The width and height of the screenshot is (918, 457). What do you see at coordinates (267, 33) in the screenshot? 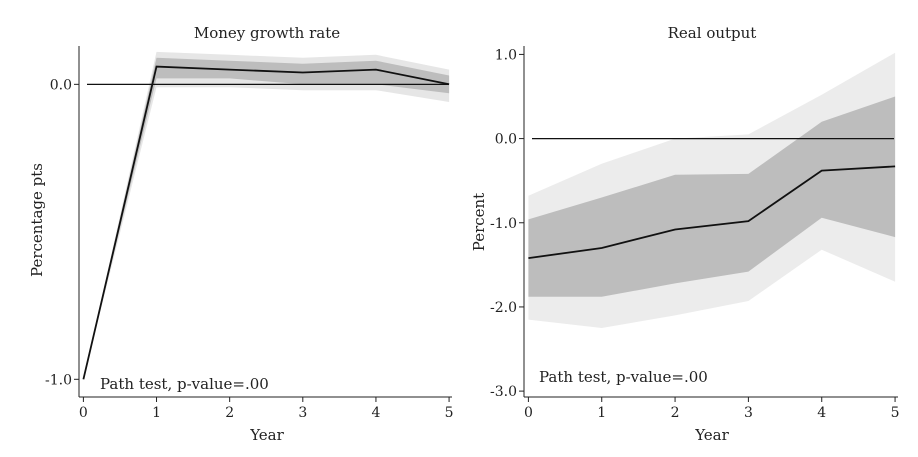
I see `chart-title: Money growth rate` at bounding box center [267, 33].